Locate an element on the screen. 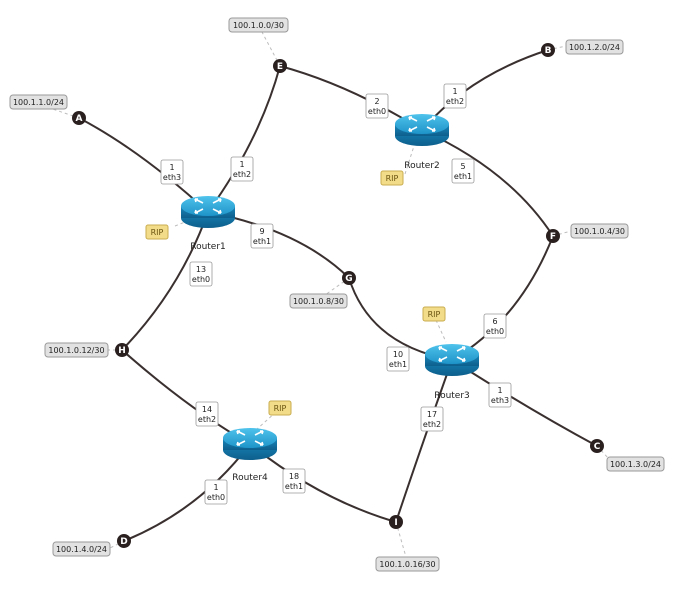 The image size is (677, 590). node-b: B is located at coordinates (548, 50).